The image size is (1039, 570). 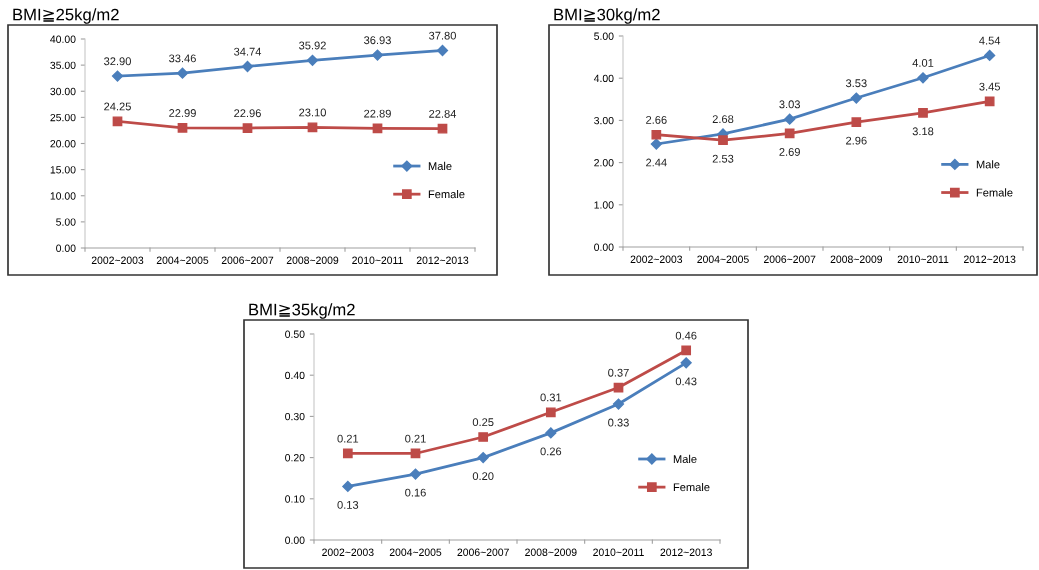 What do you see at coordinates (442, 35) in the screenshot?
I see `data-label: 37.80` at bounding box center [442, 35].